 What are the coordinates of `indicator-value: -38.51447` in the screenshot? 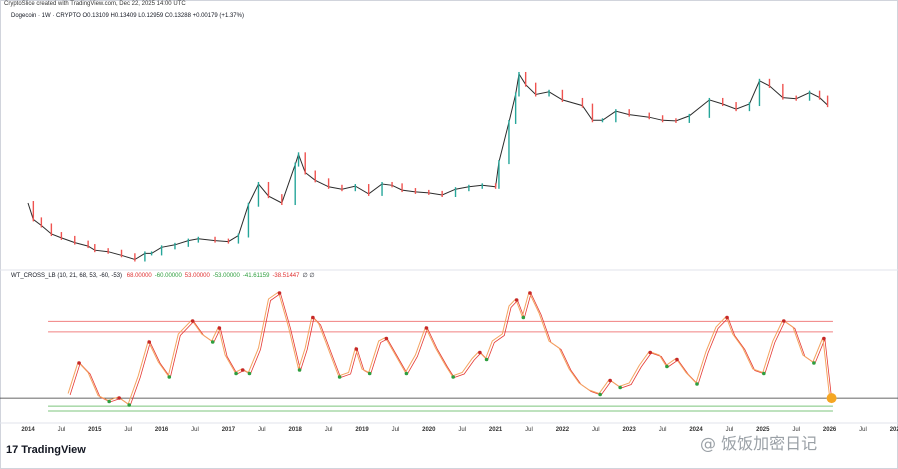 It's located at (286, 276).